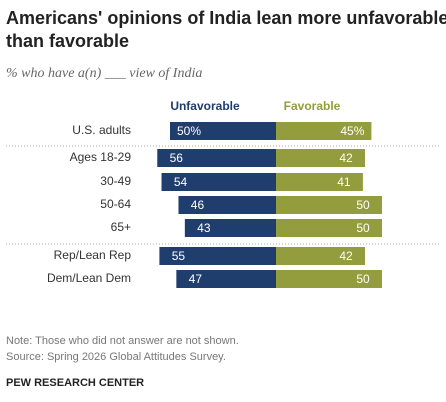 This screenshot has width=446, height=402. What do you see at coordinates (75, 383) in the screenshot?
I see `credit: PEW RESEARCH CENTER` at bounding box center [75, 383].